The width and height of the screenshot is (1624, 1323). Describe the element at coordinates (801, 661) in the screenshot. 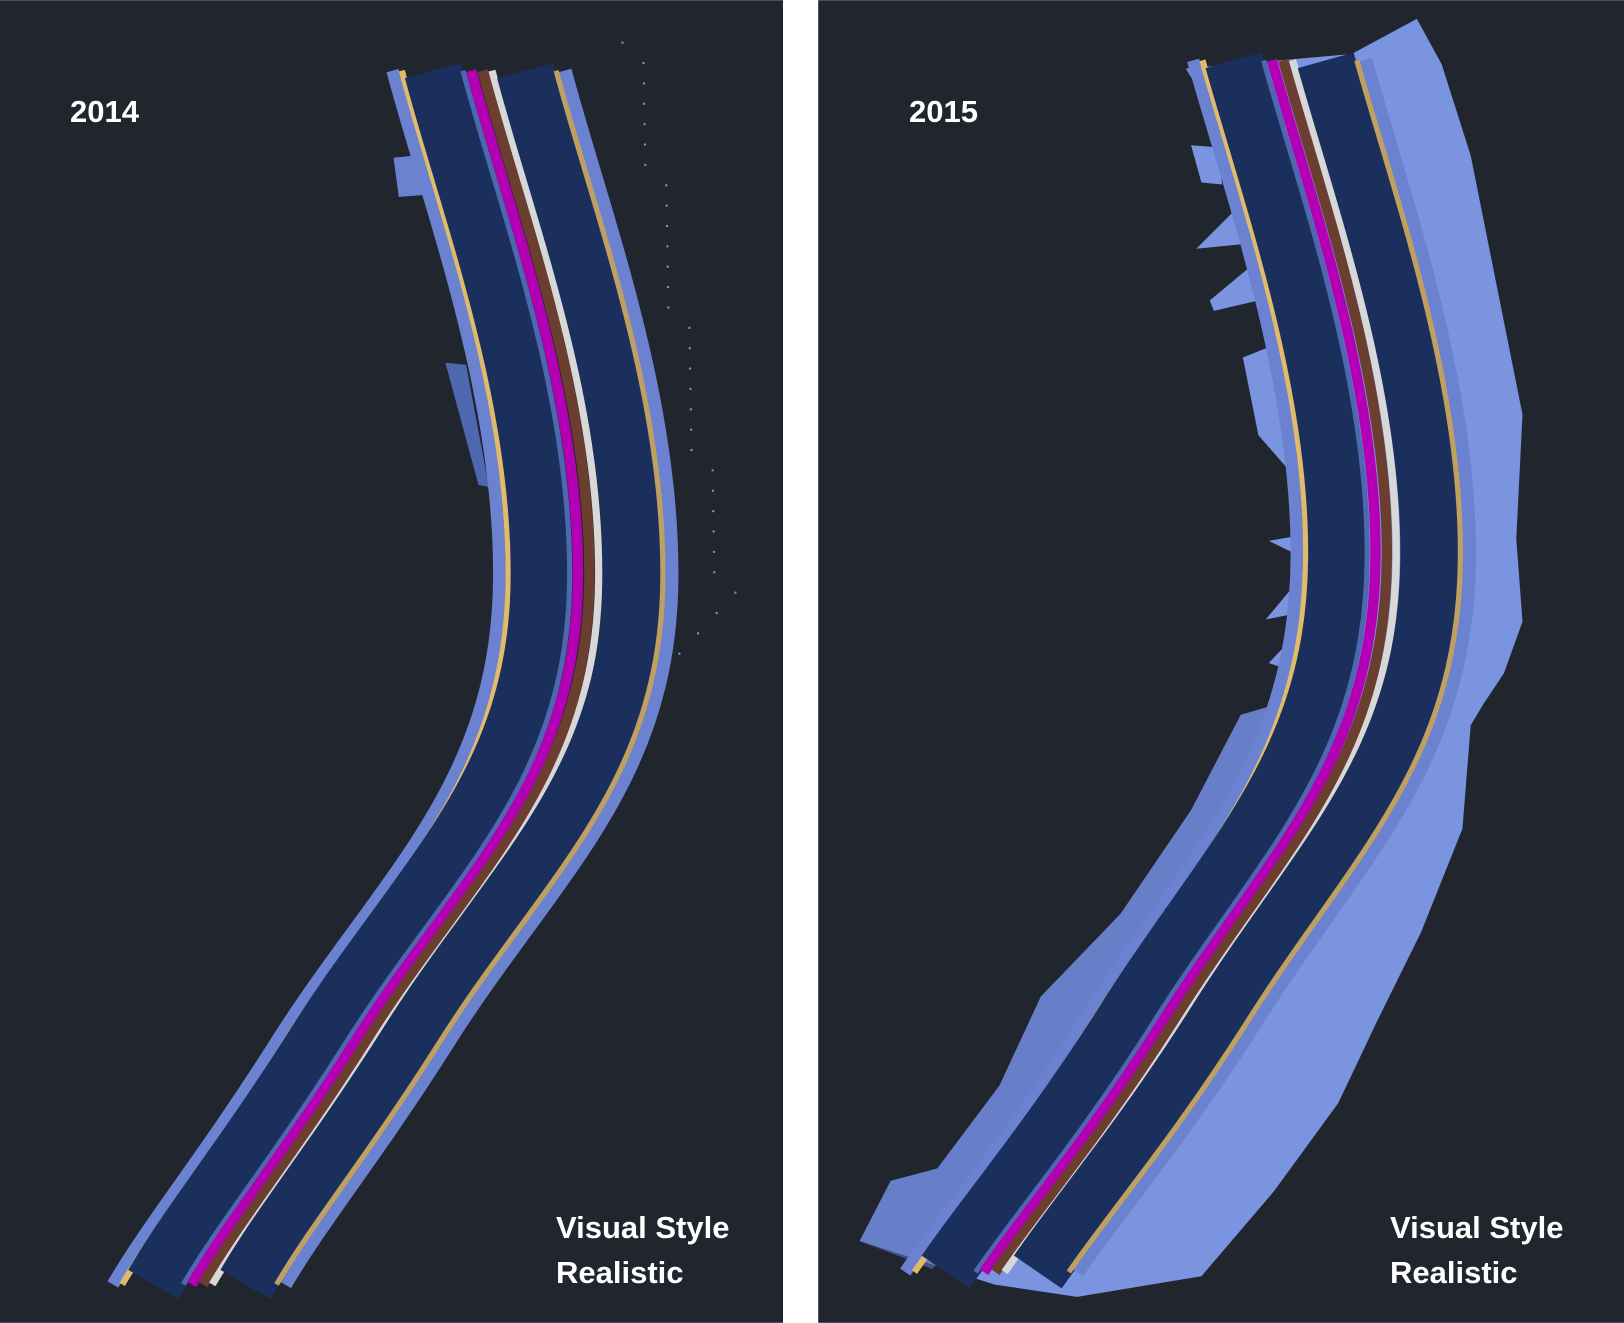

I see `panel-divider` at that location.